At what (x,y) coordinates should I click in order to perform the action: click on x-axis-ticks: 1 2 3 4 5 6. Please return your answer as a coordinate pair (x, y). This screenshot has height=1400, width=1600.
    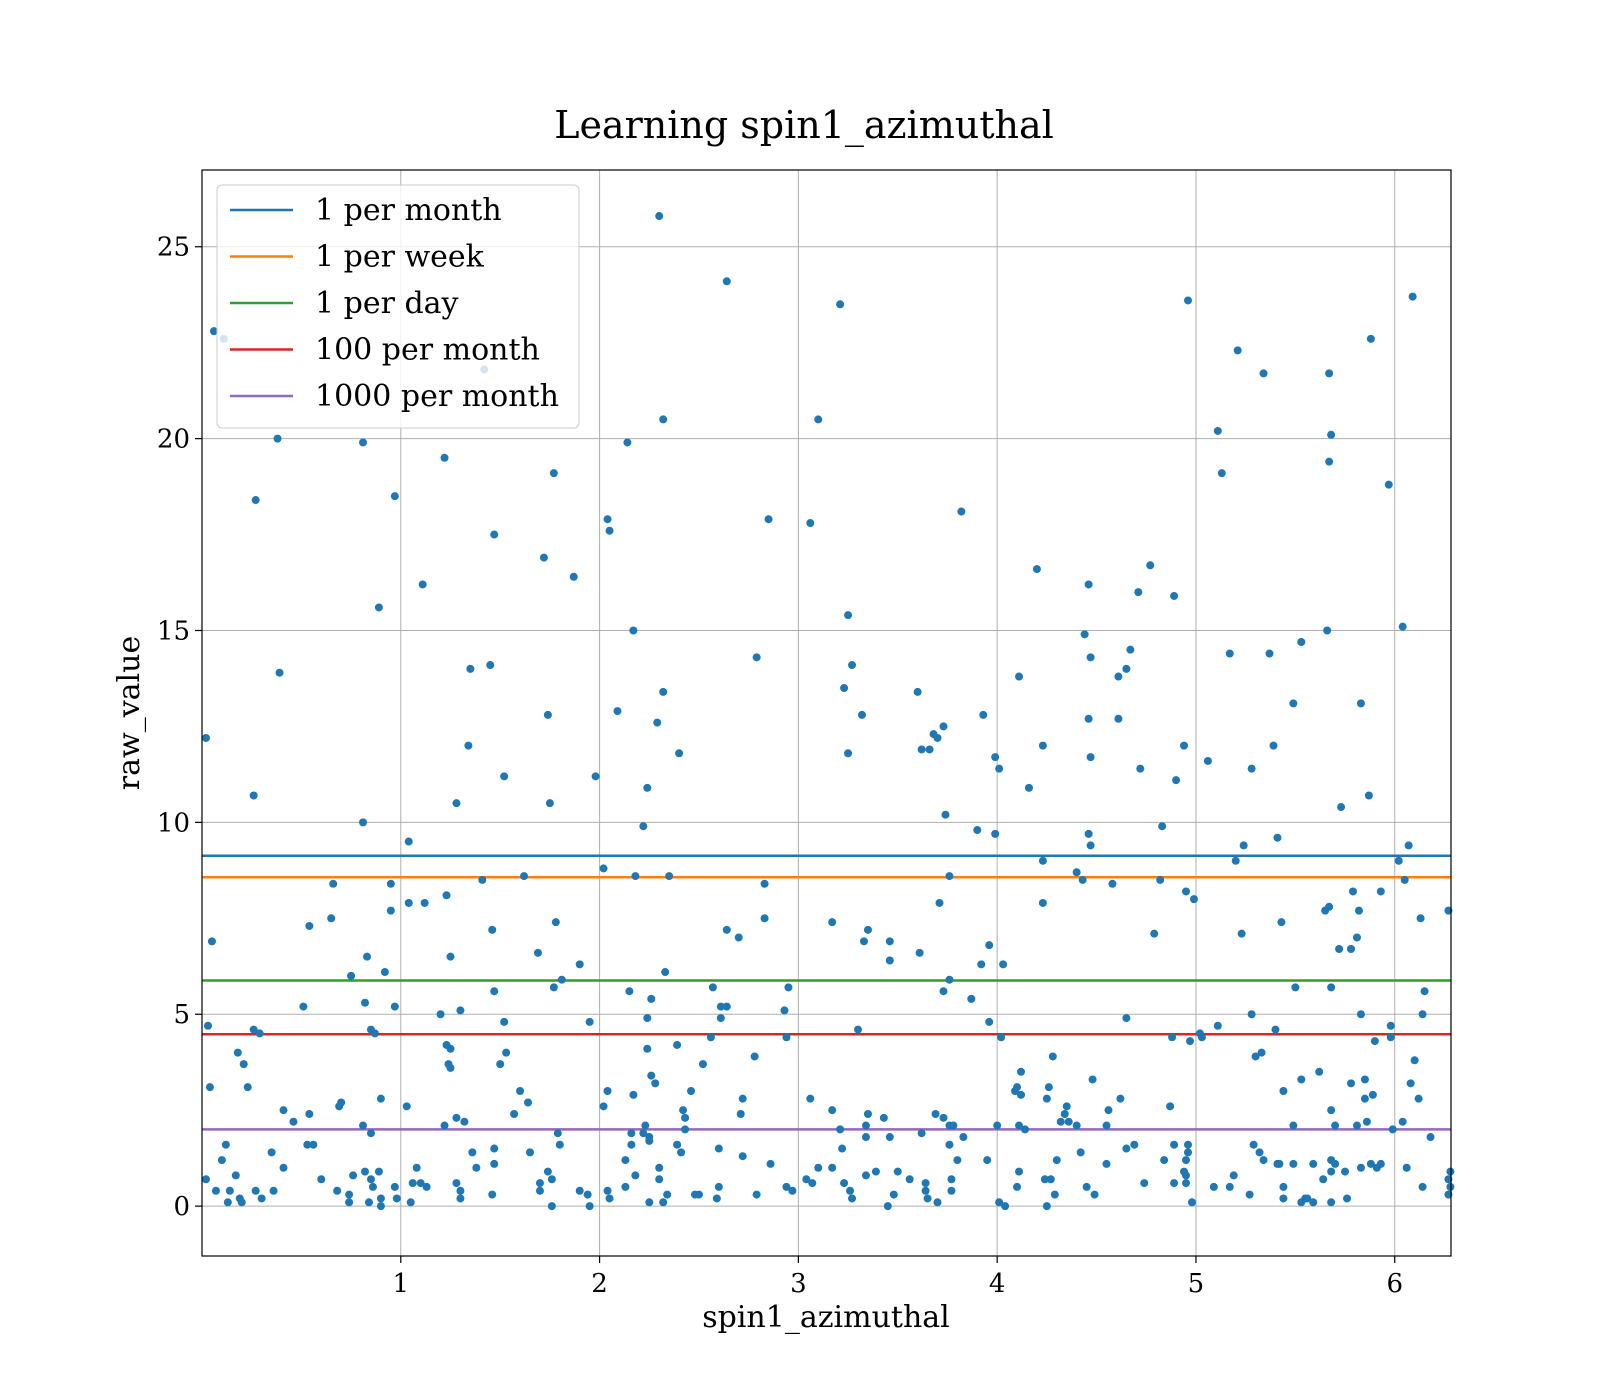
    Looking at the image, I should click on (898, 1277).